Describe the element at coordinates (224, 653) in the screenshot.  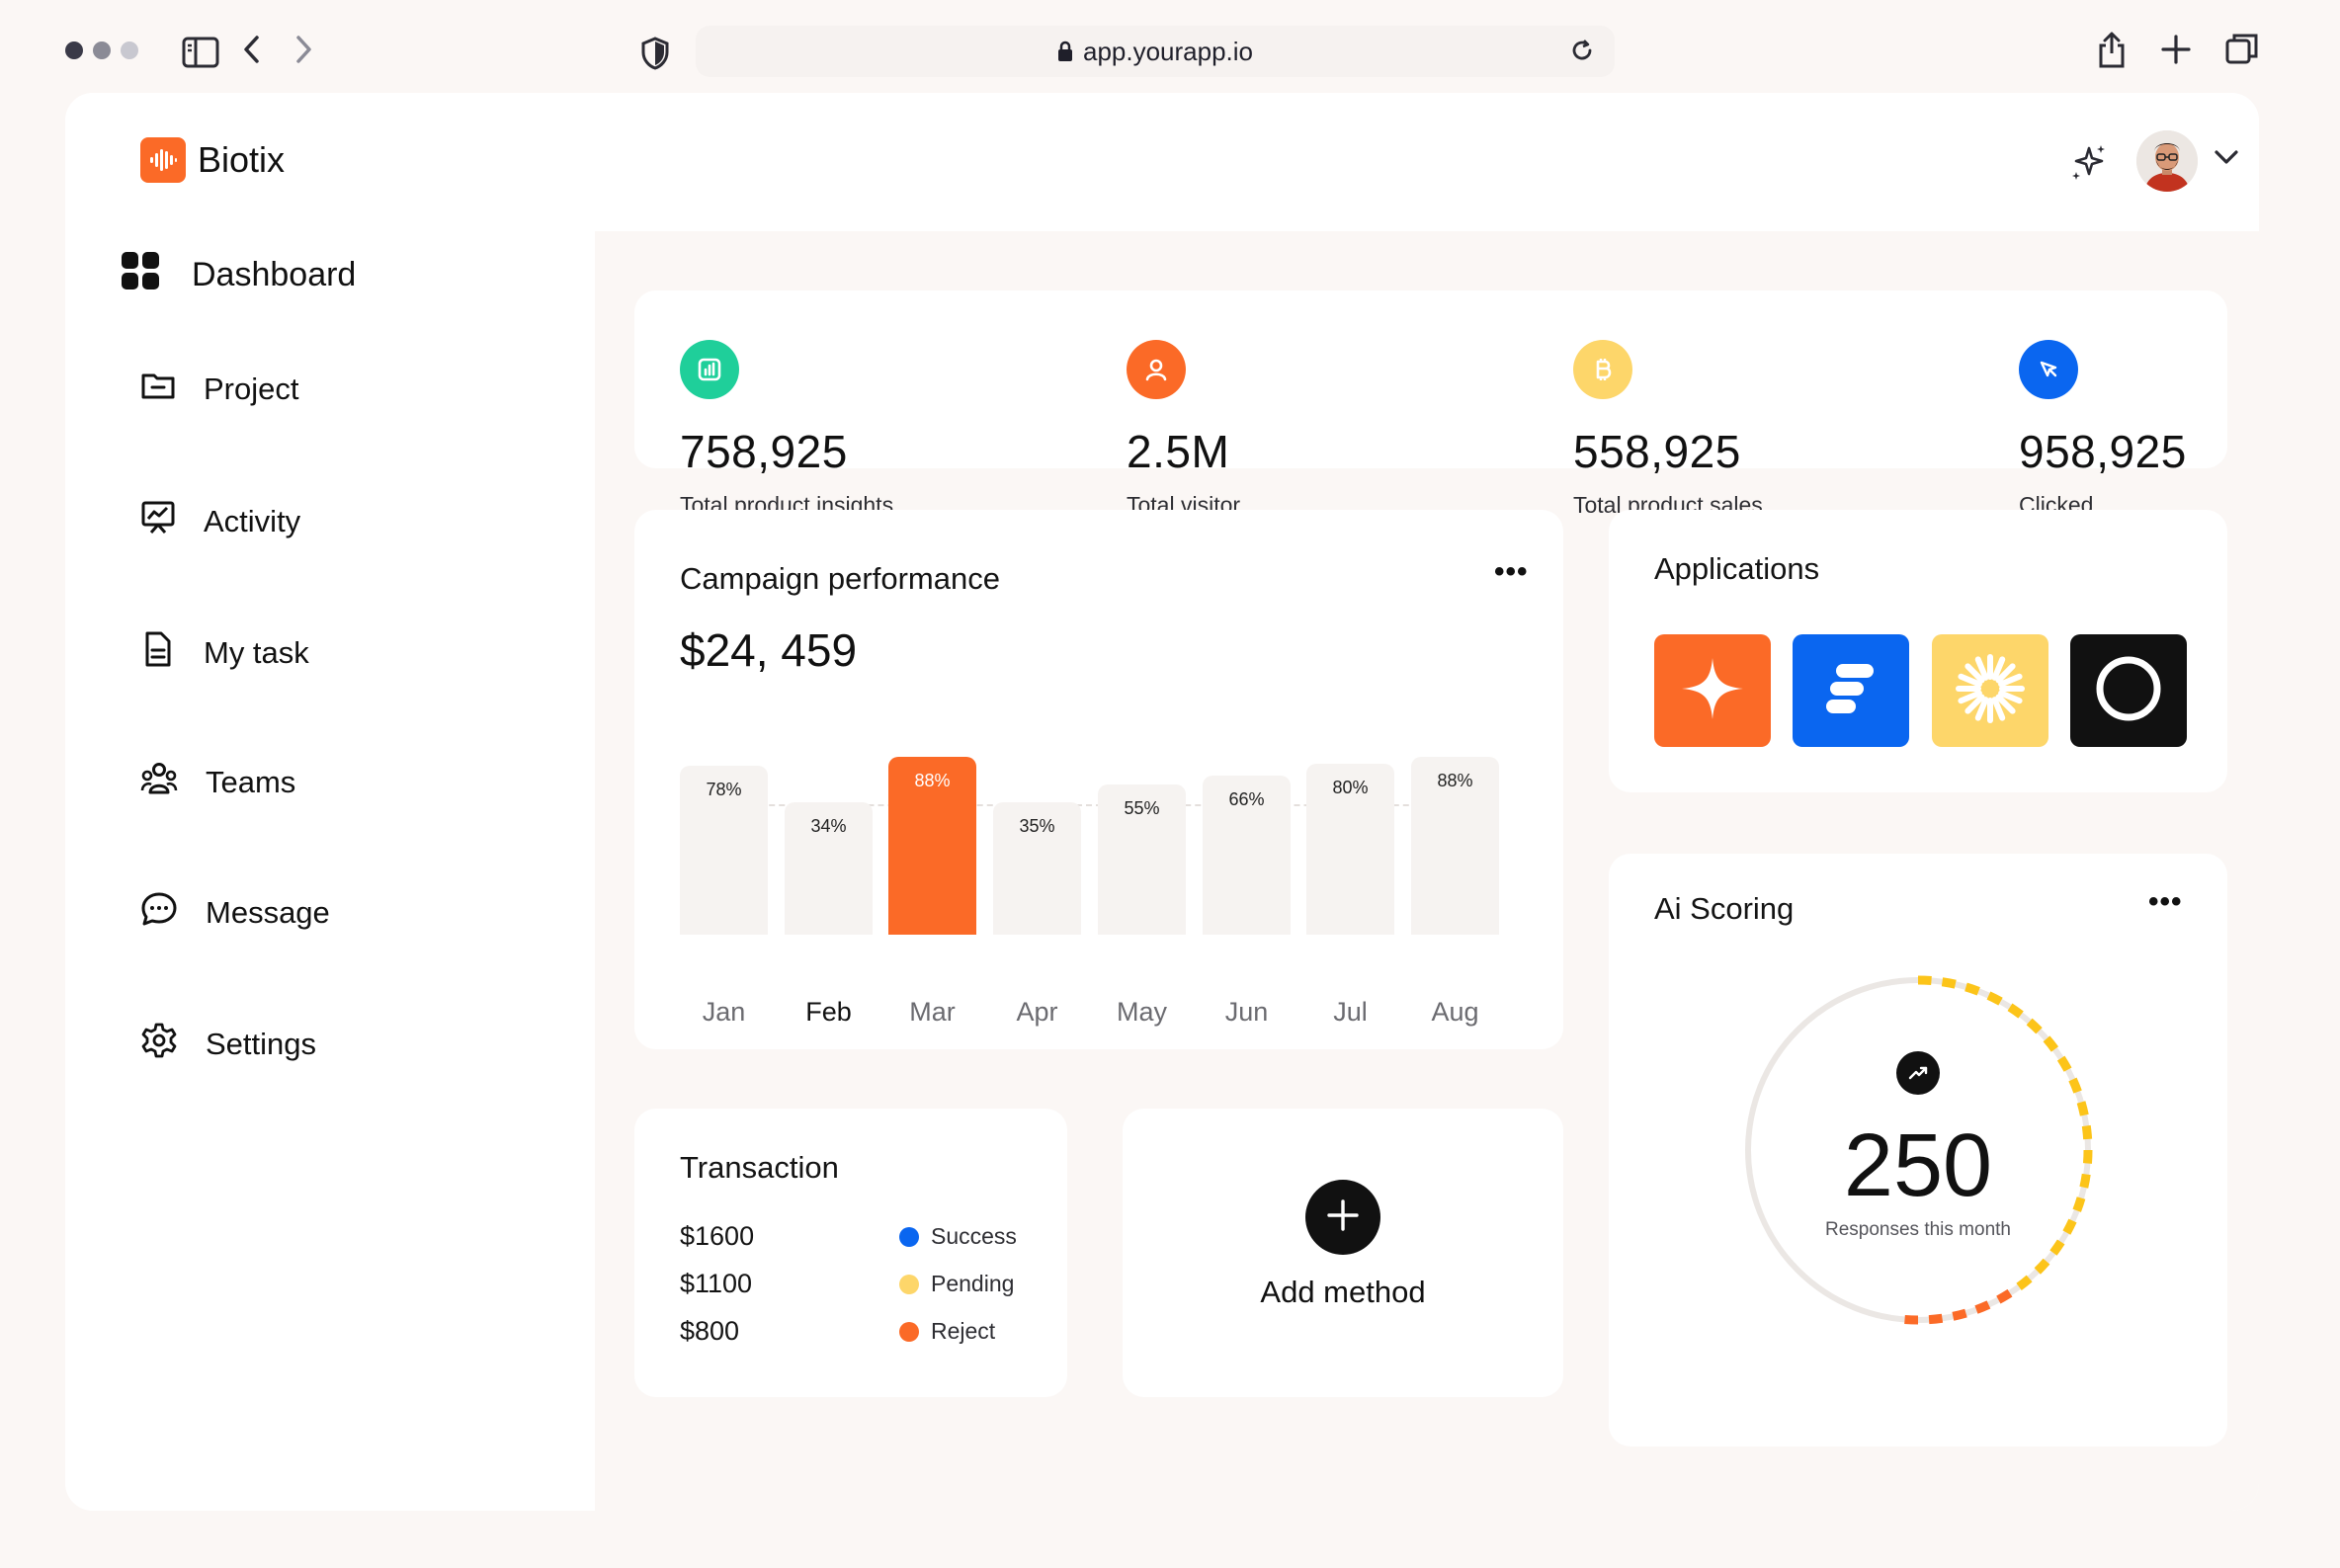
I see `sidebar-item-my-task: My task` at that location.